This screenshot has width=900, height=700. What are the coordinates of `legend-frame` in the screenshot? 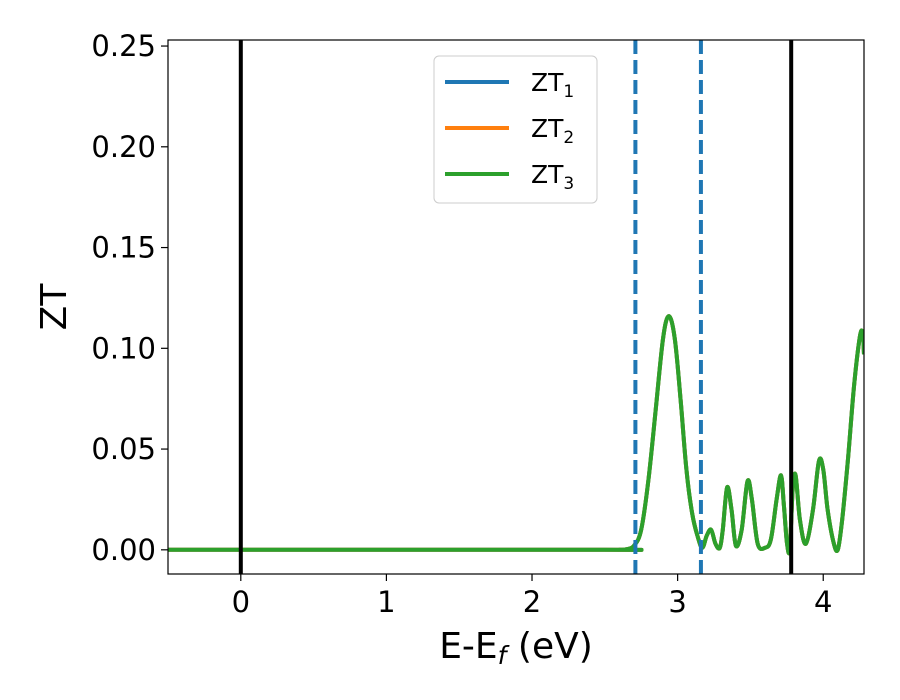 It's located at (515, 129).